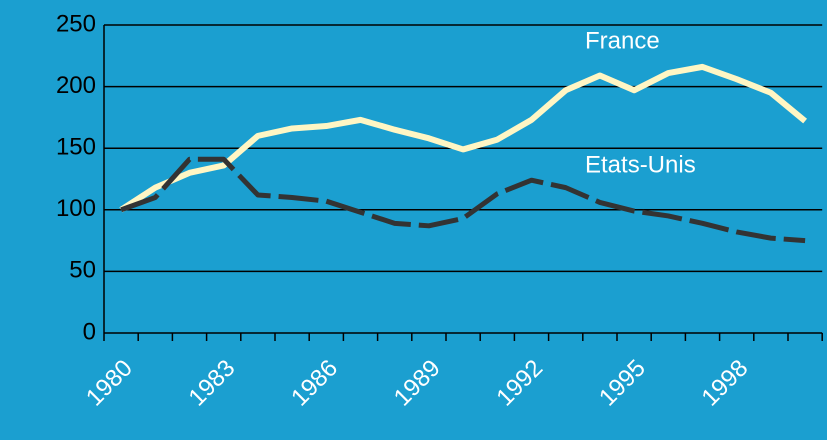 The height and width of the screenshot is (440, 827). Describe the element at coordinates (76, 23) in the screenshot. I see `y-tick-label: 250` at that location.